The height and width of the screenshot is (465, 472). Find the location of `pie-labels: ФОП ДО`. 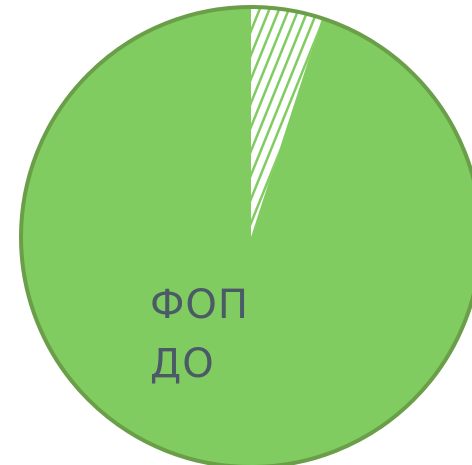

pie-labels: ФОП ДО is located at coordinates (199, 334).